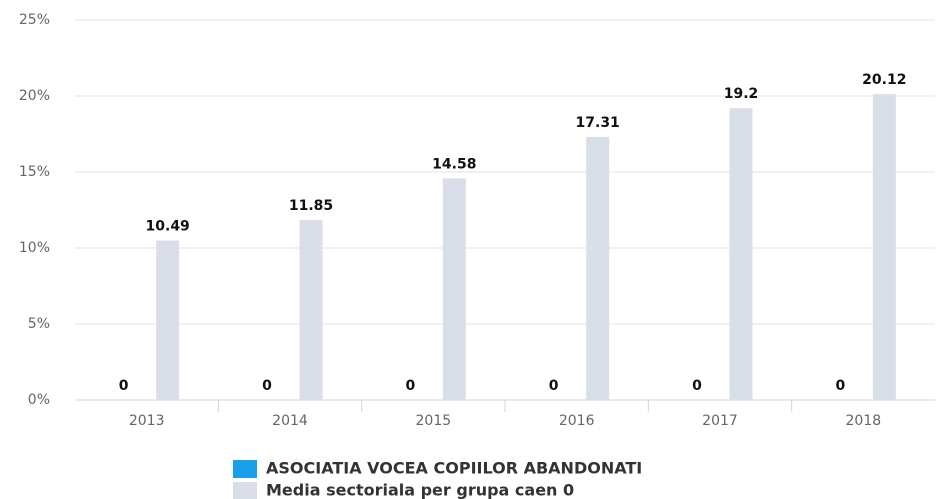 The height and width of the screenshot is (499, 937). I want to click on x-tick-label: 2013, so click(147, 421).